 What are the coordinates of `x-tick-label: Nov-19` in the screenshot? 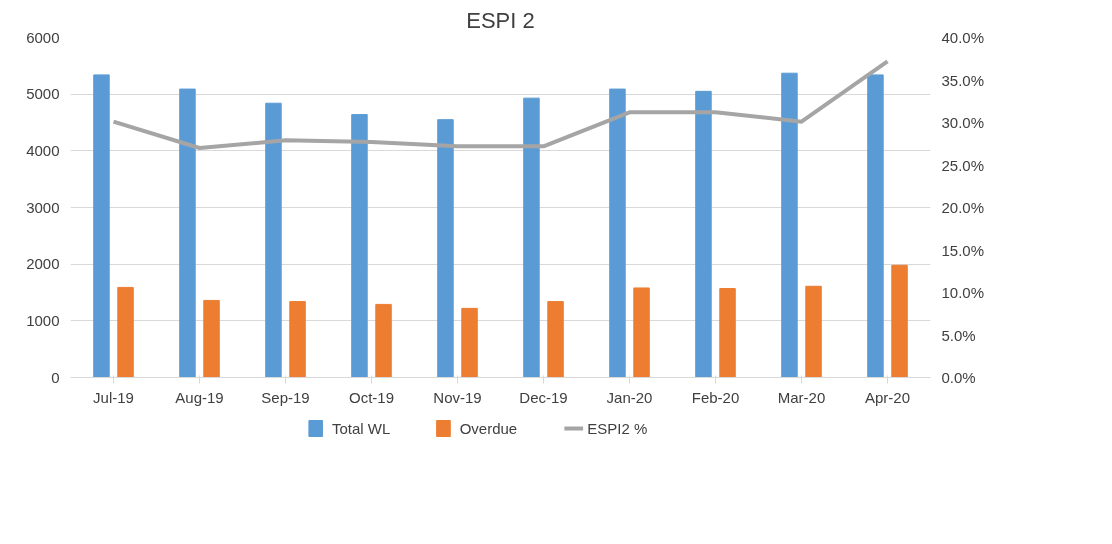 It's located at (457, 397).